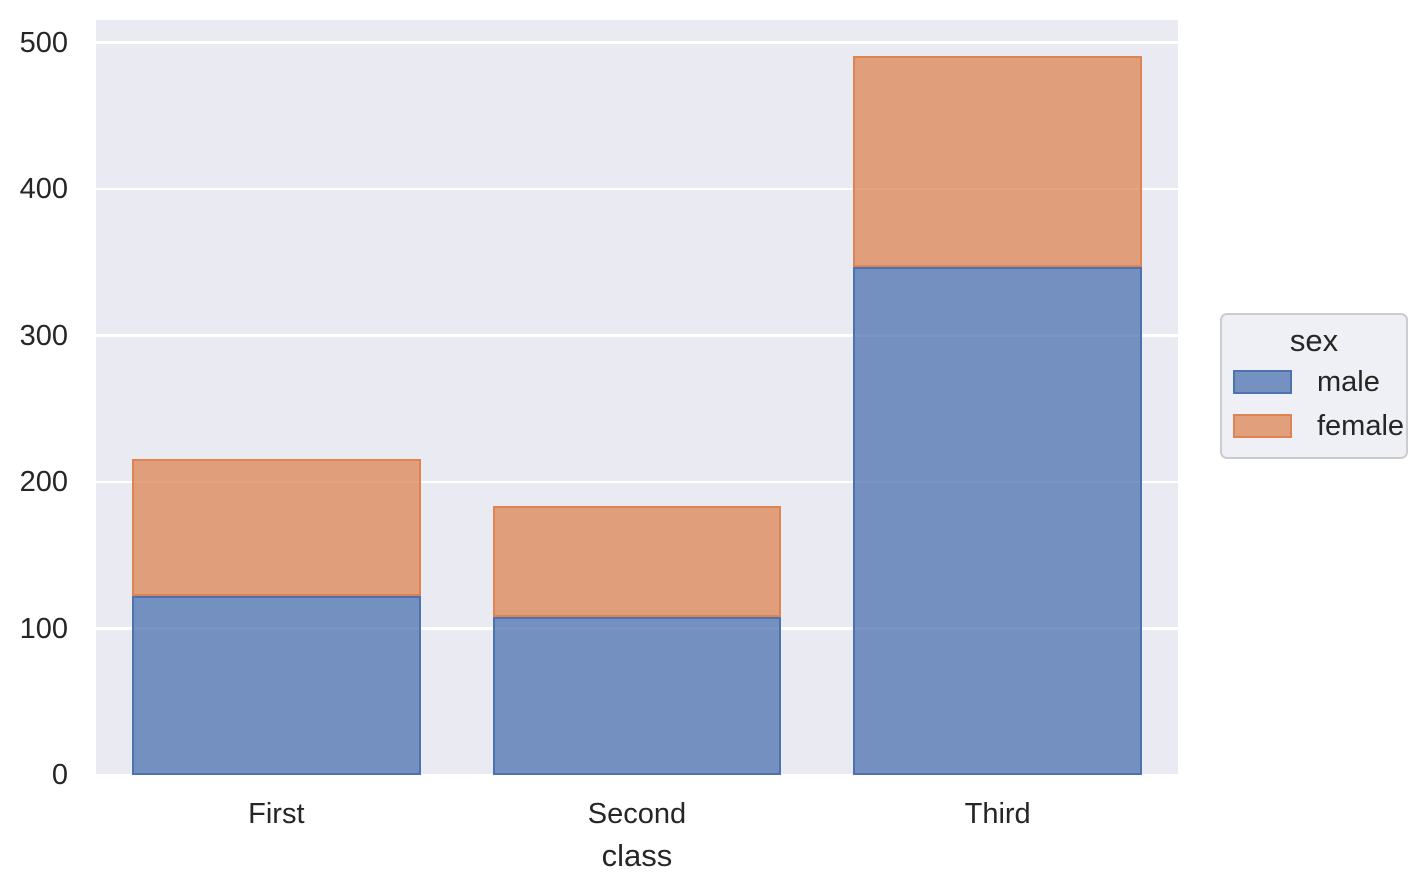  Describe the element at coordinates (1348, 382) in the screenshot. I see `legend-label-male: male` at that location.